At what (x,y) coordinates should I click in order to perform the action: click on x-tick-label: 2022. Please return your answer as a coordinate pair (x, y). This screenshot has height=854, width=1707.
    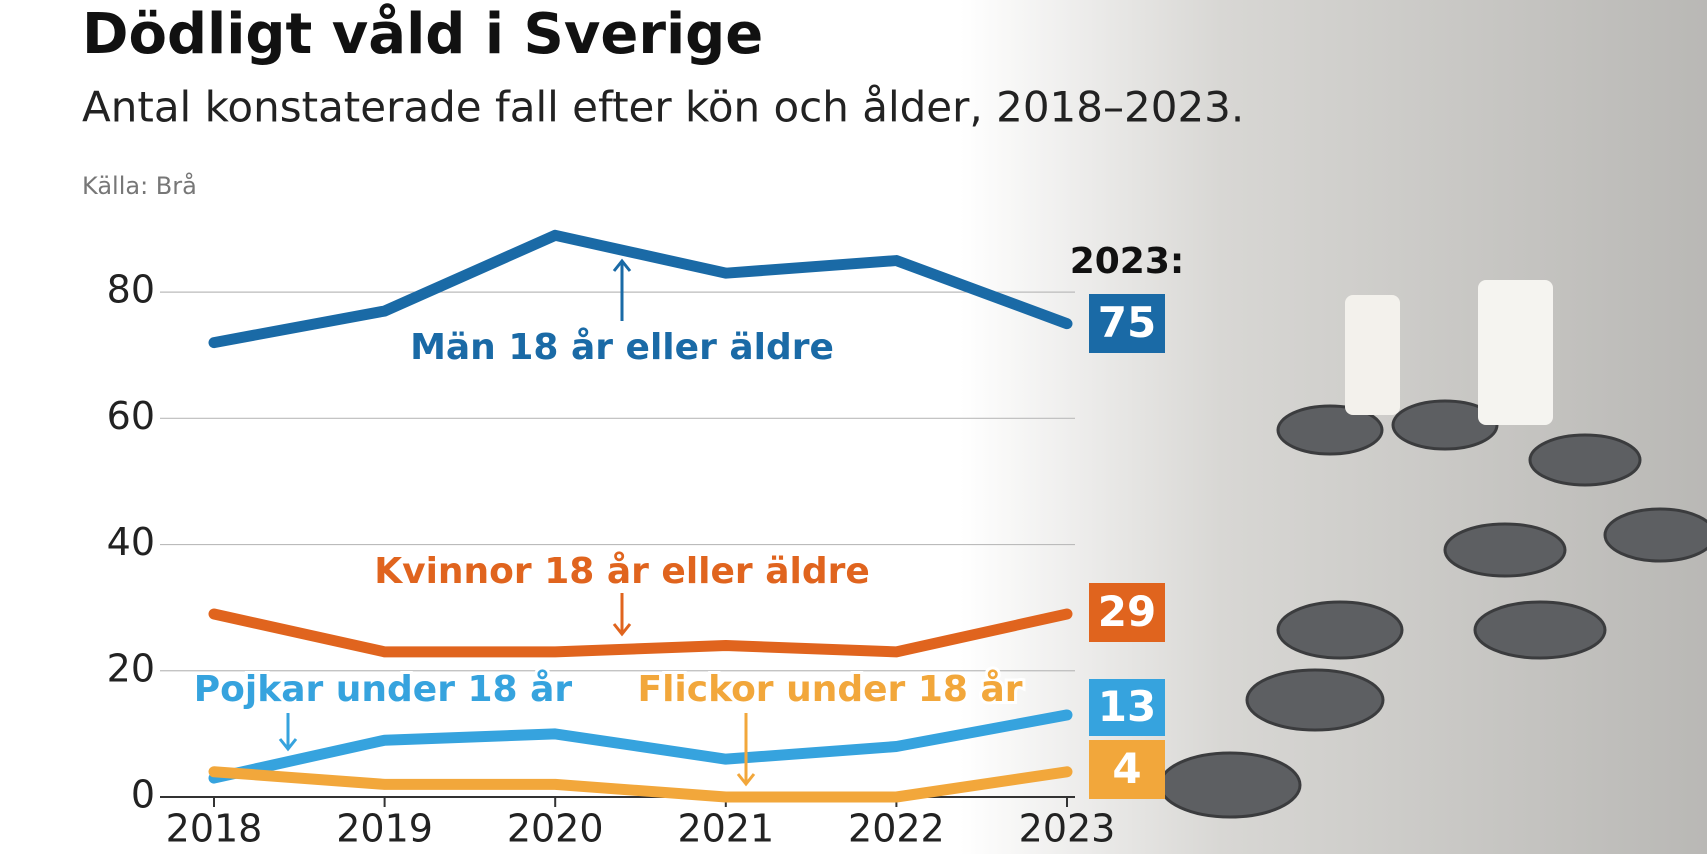
    Looking at the image, I should click on (896, 829).